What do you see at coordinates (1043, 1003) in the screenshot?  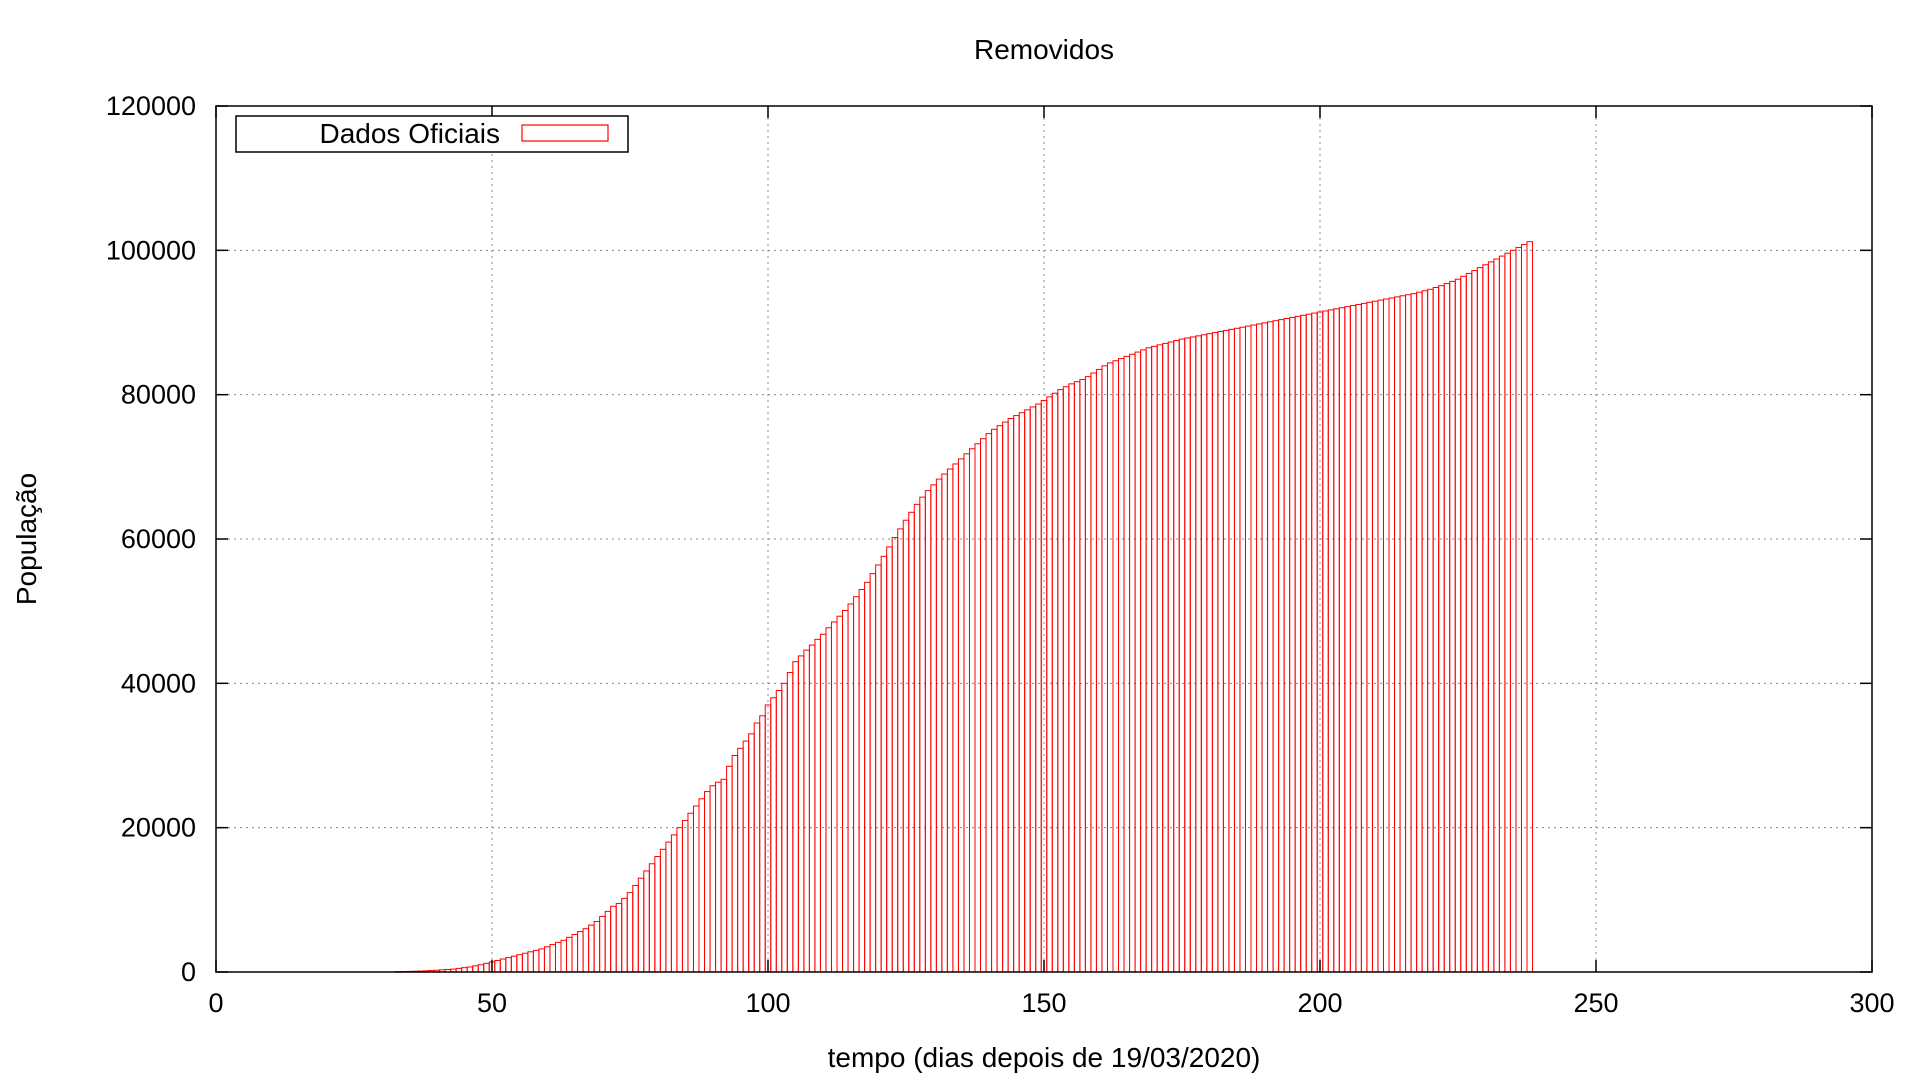 I see `x-tick-label: 150` at bounding box center [1043, 1003].